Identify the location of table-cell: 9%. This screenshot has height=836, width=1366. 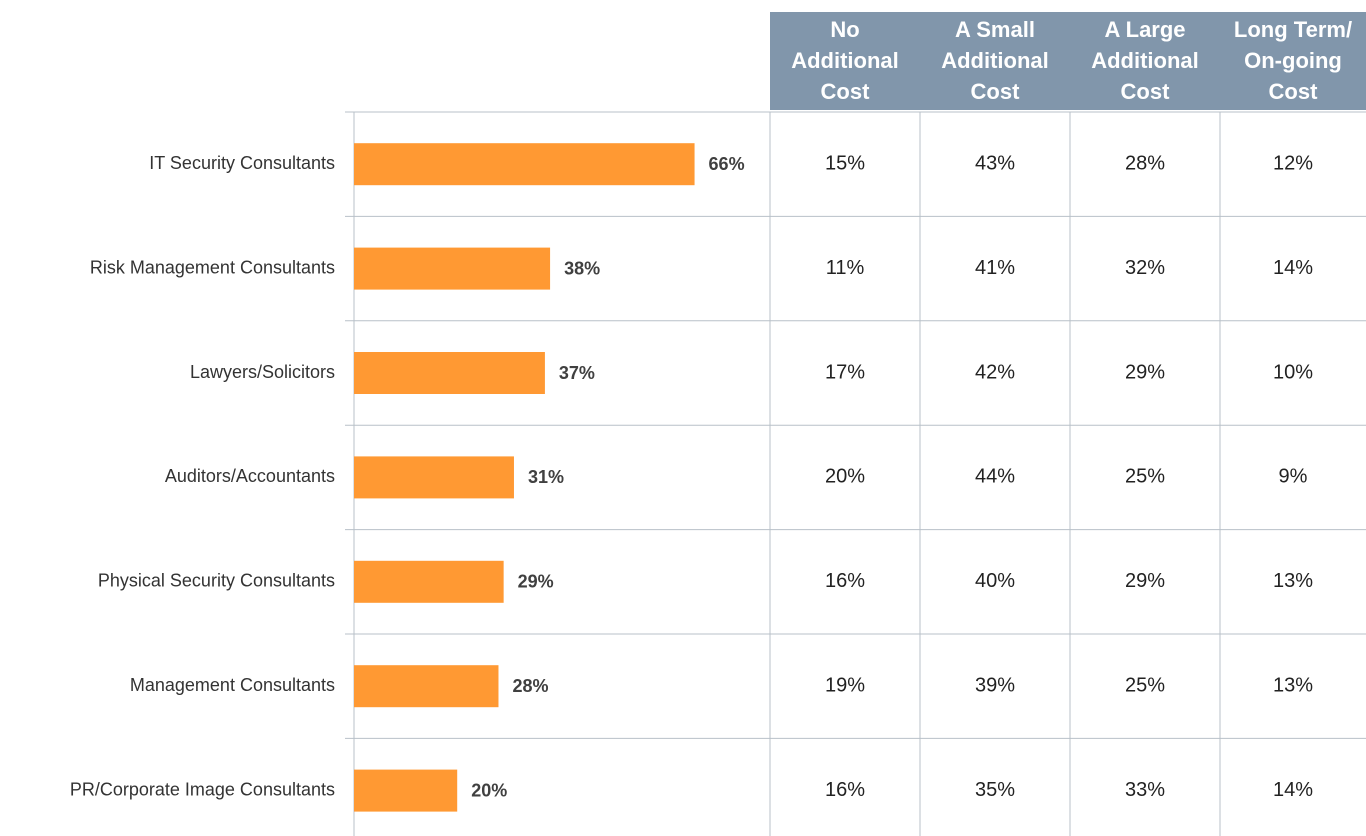
(1293, 477).